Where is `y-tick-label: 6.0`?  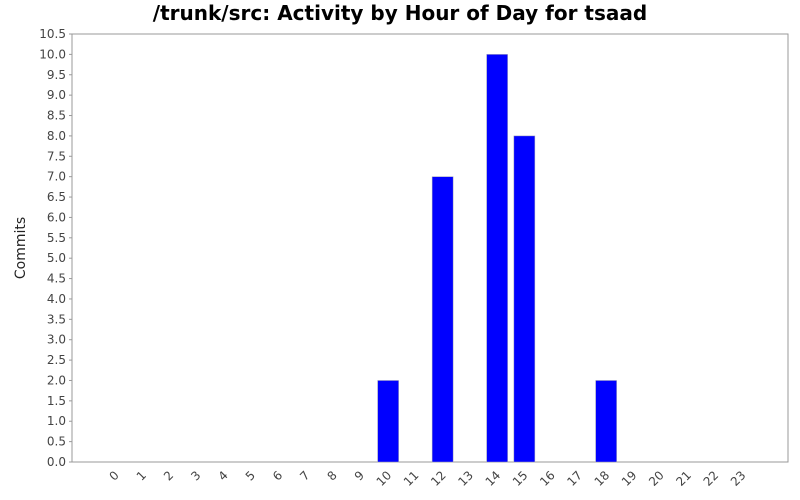 y-tick-label: 6.0 is located at coordinates (56, 217).